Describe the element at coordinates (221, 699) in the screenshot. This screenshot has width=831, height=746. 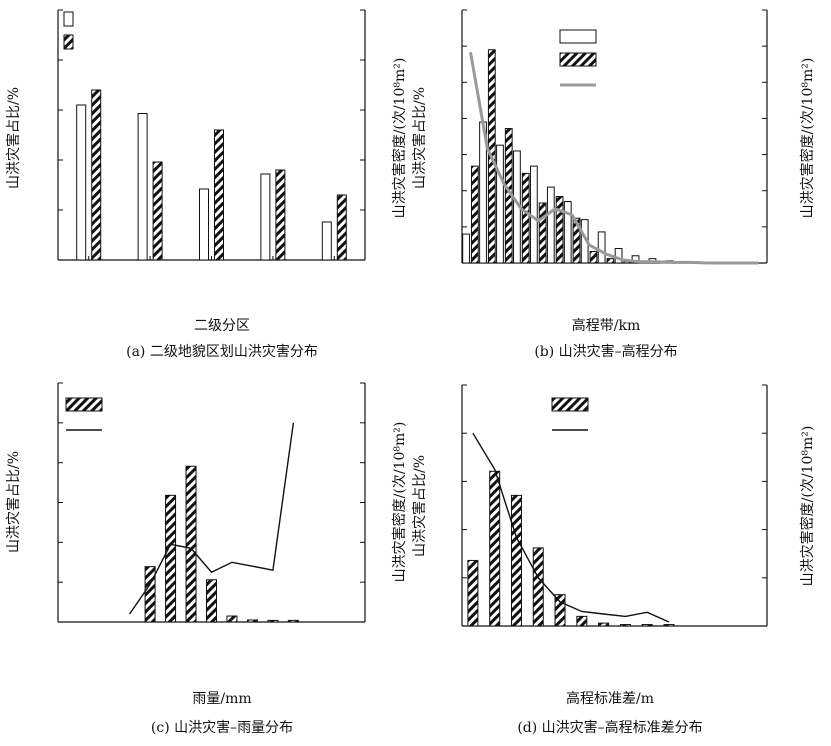
I see `panel-c-xlabel: 雨量/mm` at that location.